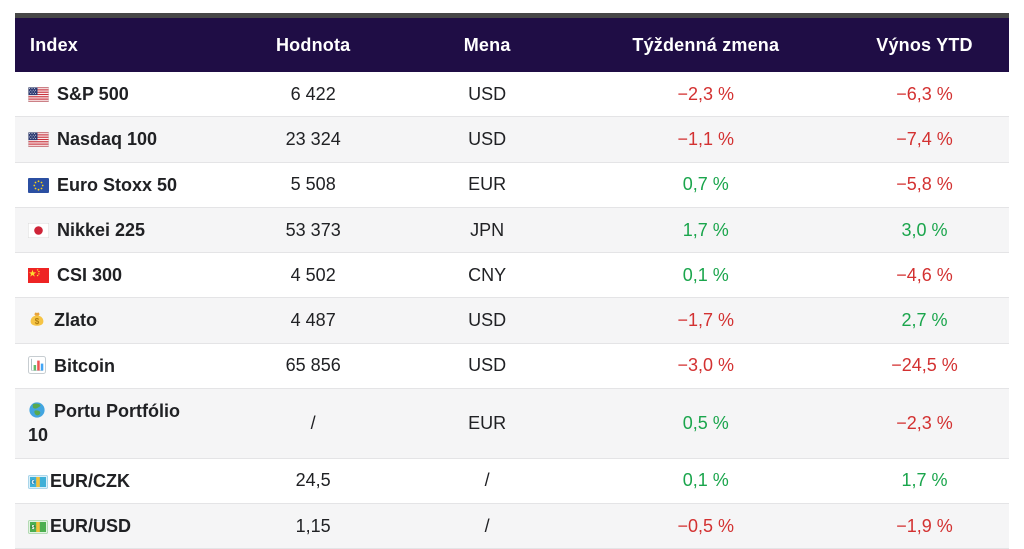  Describe the element at coordinates (705, 230) in the screenshot. I see `weekly-change-cell: 1,7 %` at that location.